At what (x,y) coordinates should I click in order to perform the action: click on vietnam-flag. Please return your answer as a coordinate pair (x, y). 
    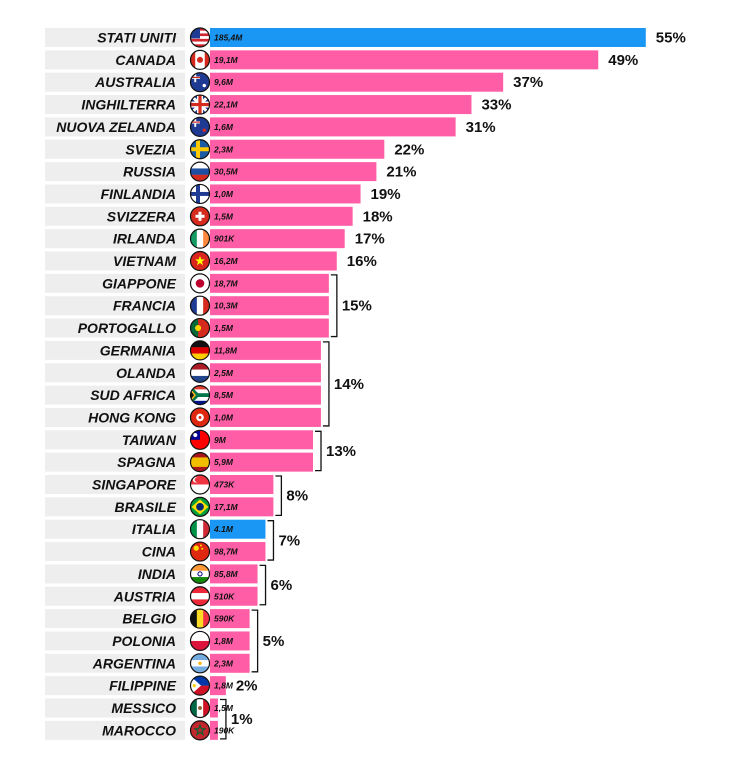
    Looking at the image, I should click on (200, 261).